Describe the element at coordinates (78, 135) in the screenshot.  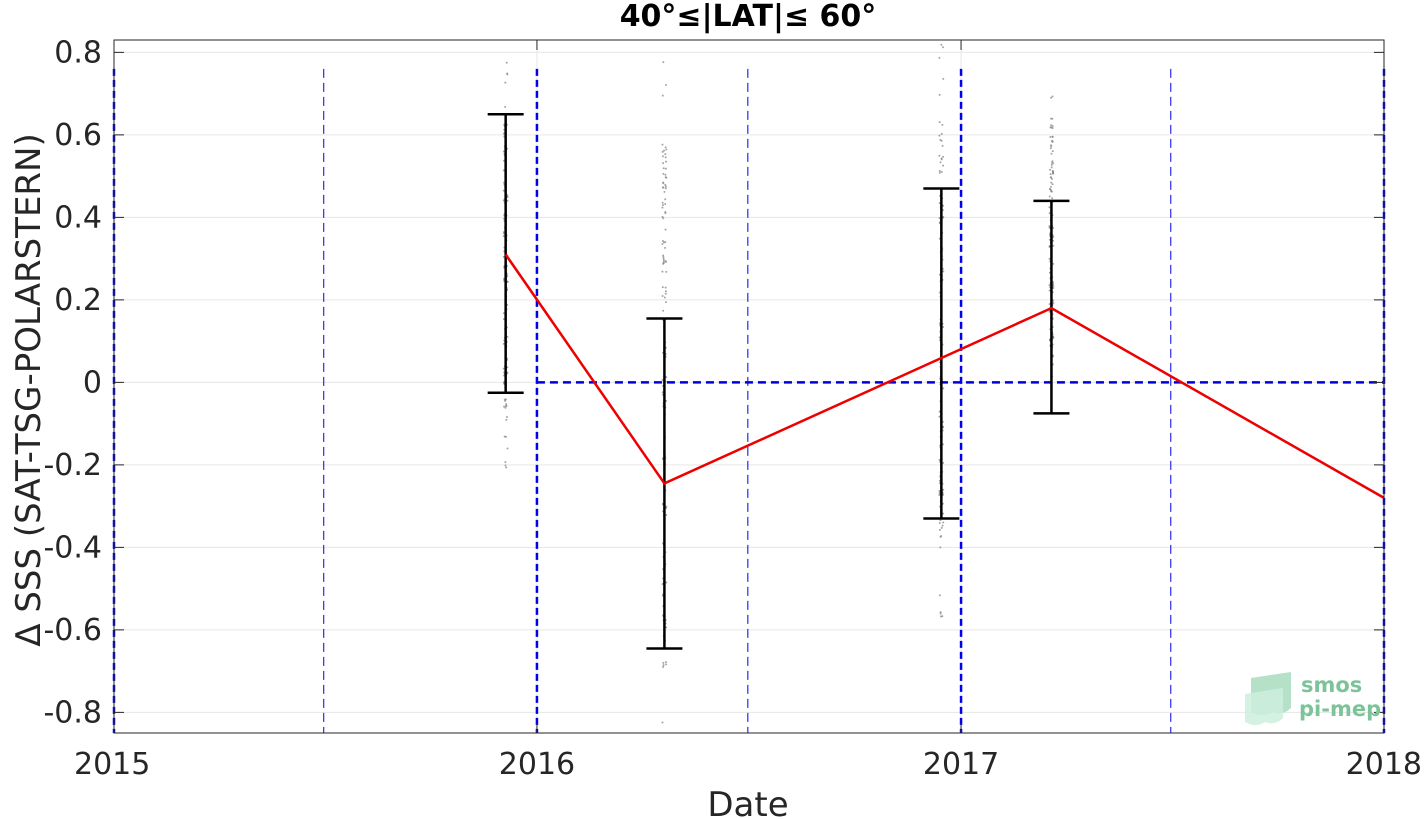
I see `y-tick-label: 0.6` at that location.